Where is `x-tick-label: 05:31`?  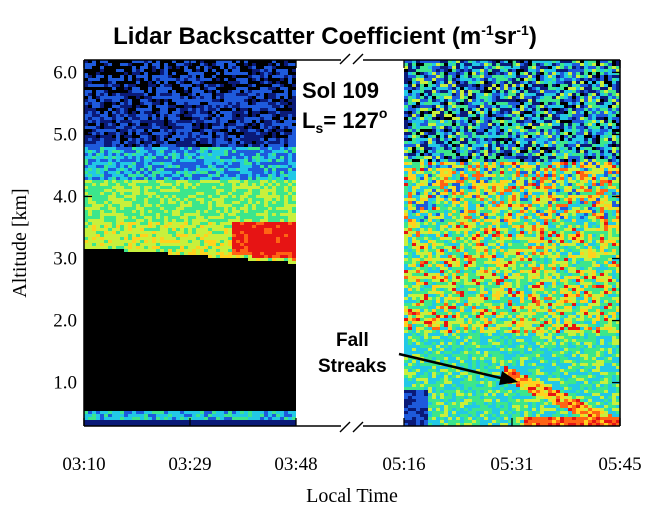
x-tick-label: 05:31 is located at coordinates (511, 464).